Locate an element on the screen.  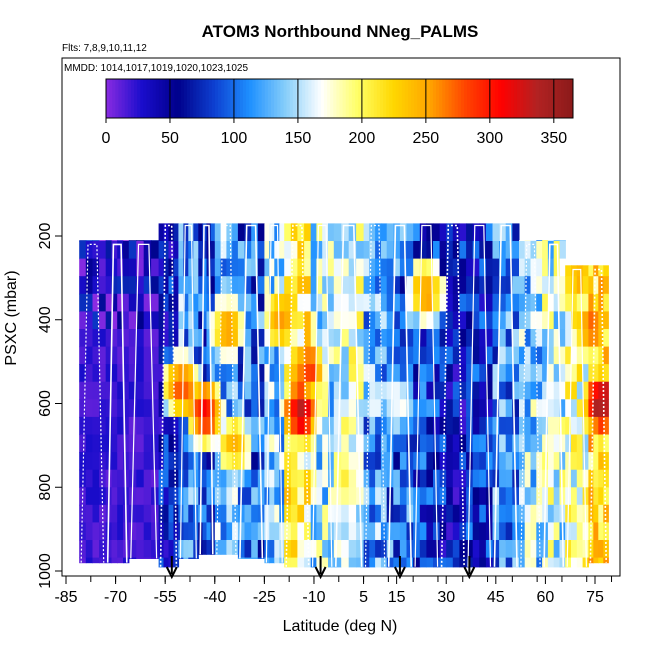
flight-profile is located at coordinates (479, 395).